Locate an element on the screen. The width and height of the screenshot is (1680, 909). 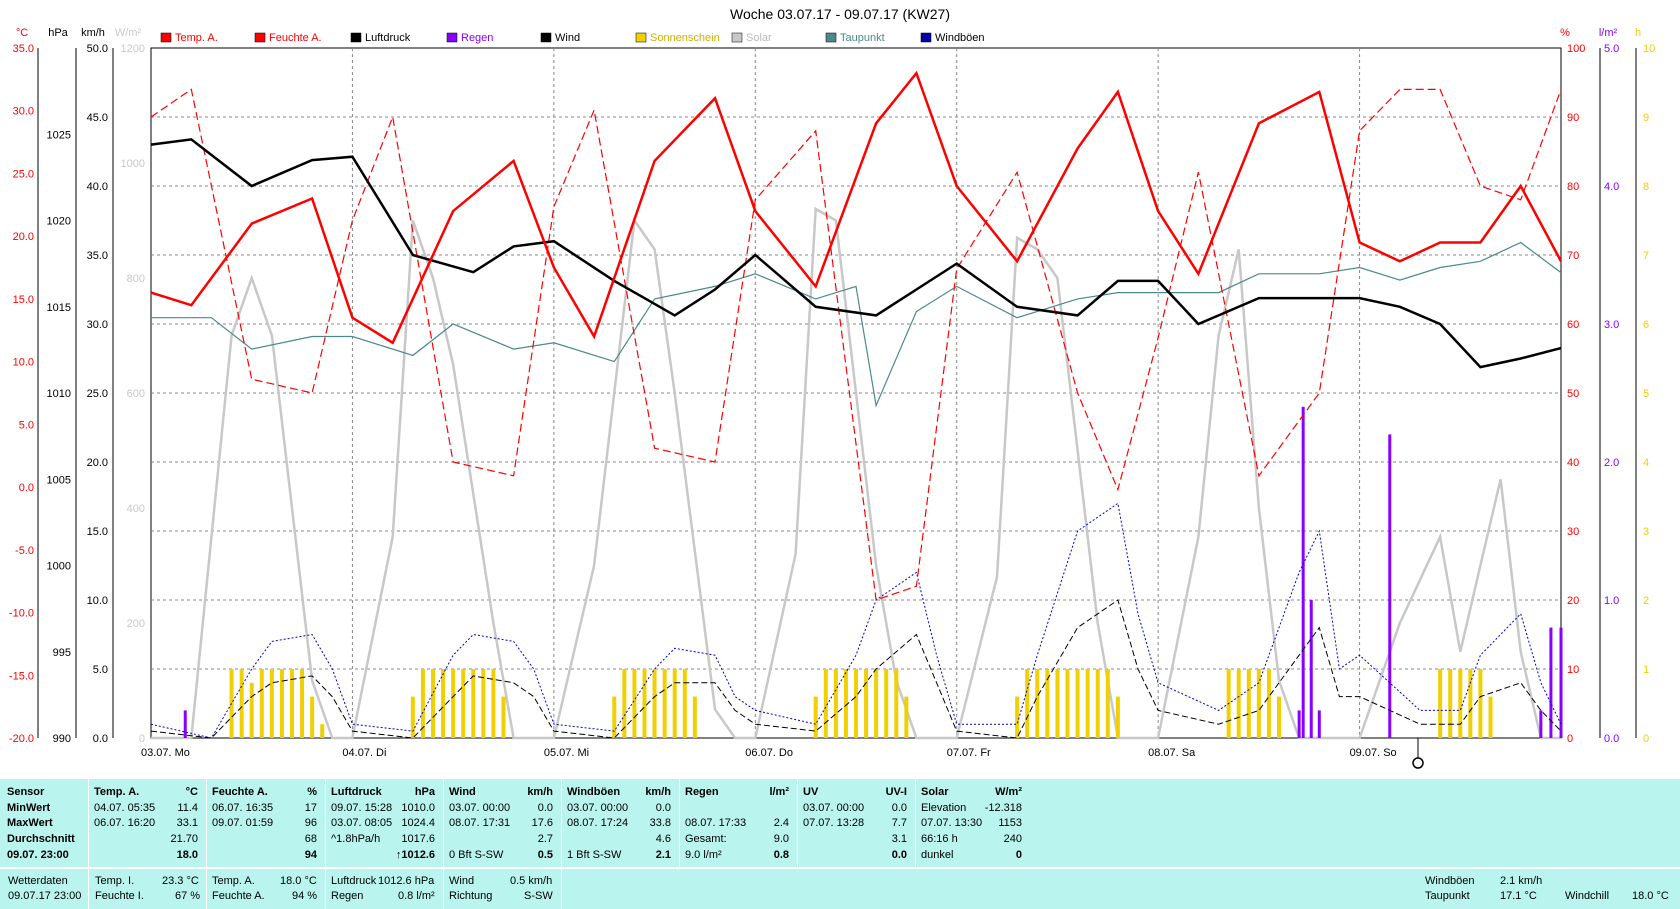
footer-temp-i: 23.3 °C is located at coordinates (180, 881).